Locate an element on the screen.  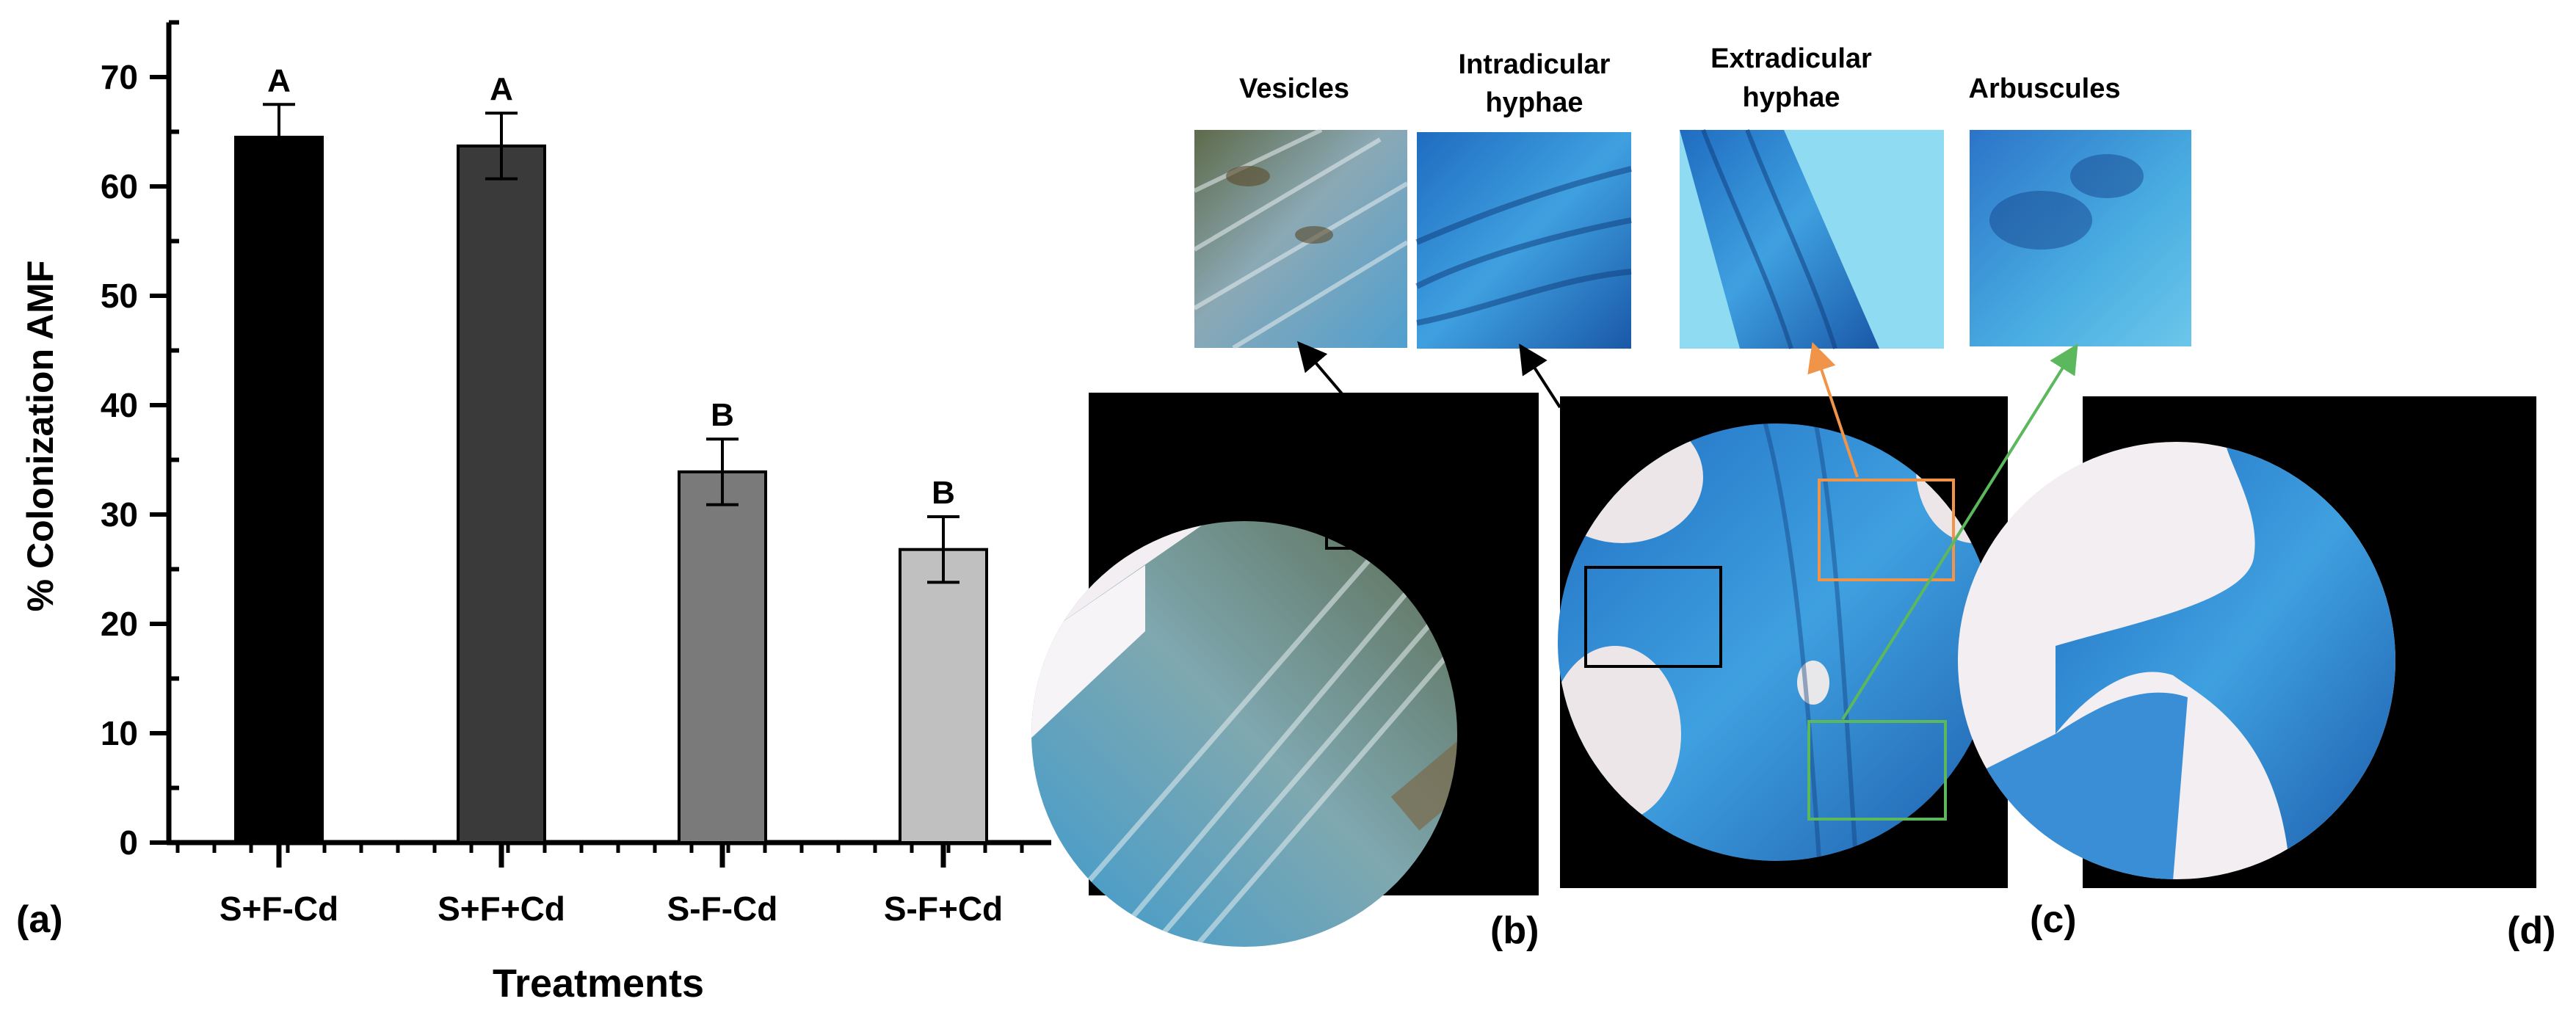
panel-label-c: (c) is located at coordinates (2054, 919).